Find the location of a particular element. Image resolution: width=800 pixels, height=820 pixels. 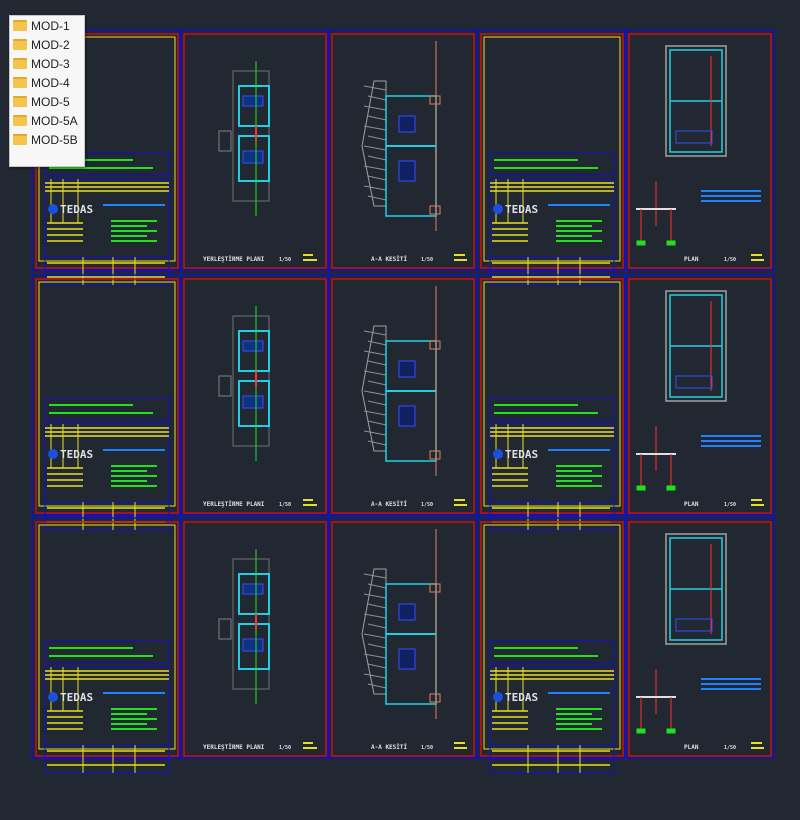

folder-item-mod-2: MOD-2 is located at coordinates (47, 44).